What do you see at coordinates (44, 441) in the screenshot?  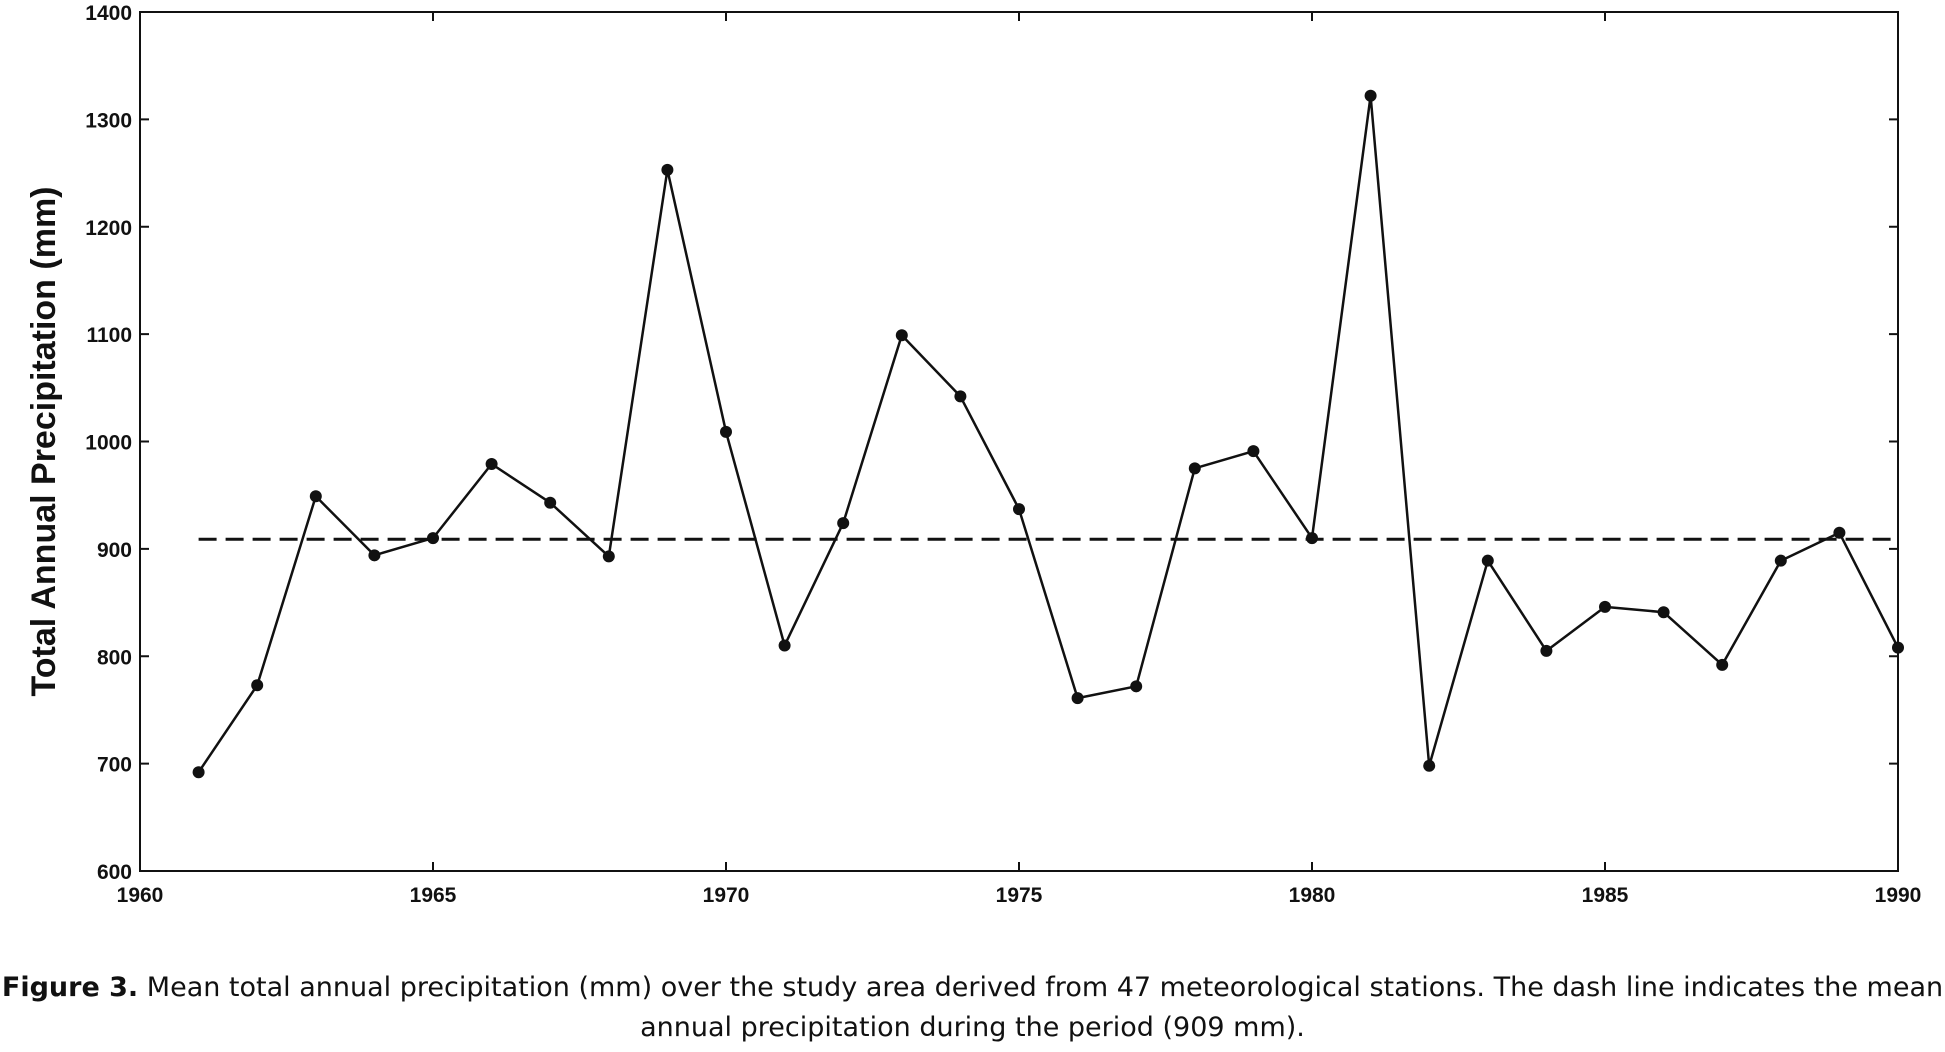 I see `y-axis-label: Total Annual Precipitation (mm)` at bounding box center [44, 441].